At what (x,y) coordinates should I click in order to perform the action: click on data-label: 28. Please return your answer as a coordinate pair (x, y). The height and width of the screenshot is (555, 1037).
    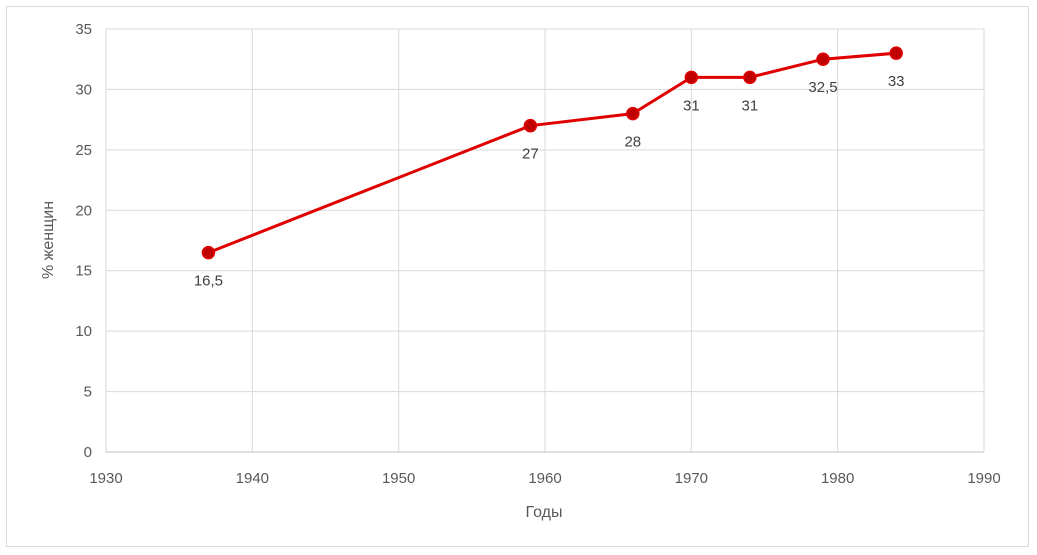
    Looking at the image, I should click on (632, 142).